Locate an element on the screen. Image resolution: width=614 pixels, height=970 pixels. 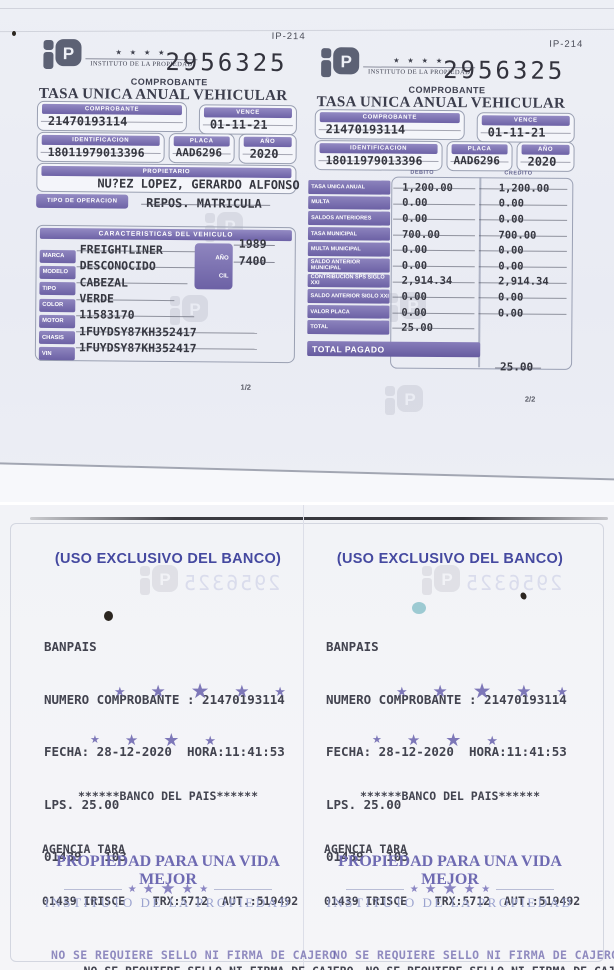
vehicle-row-label: TIPO is located at coordinates (57, 289).